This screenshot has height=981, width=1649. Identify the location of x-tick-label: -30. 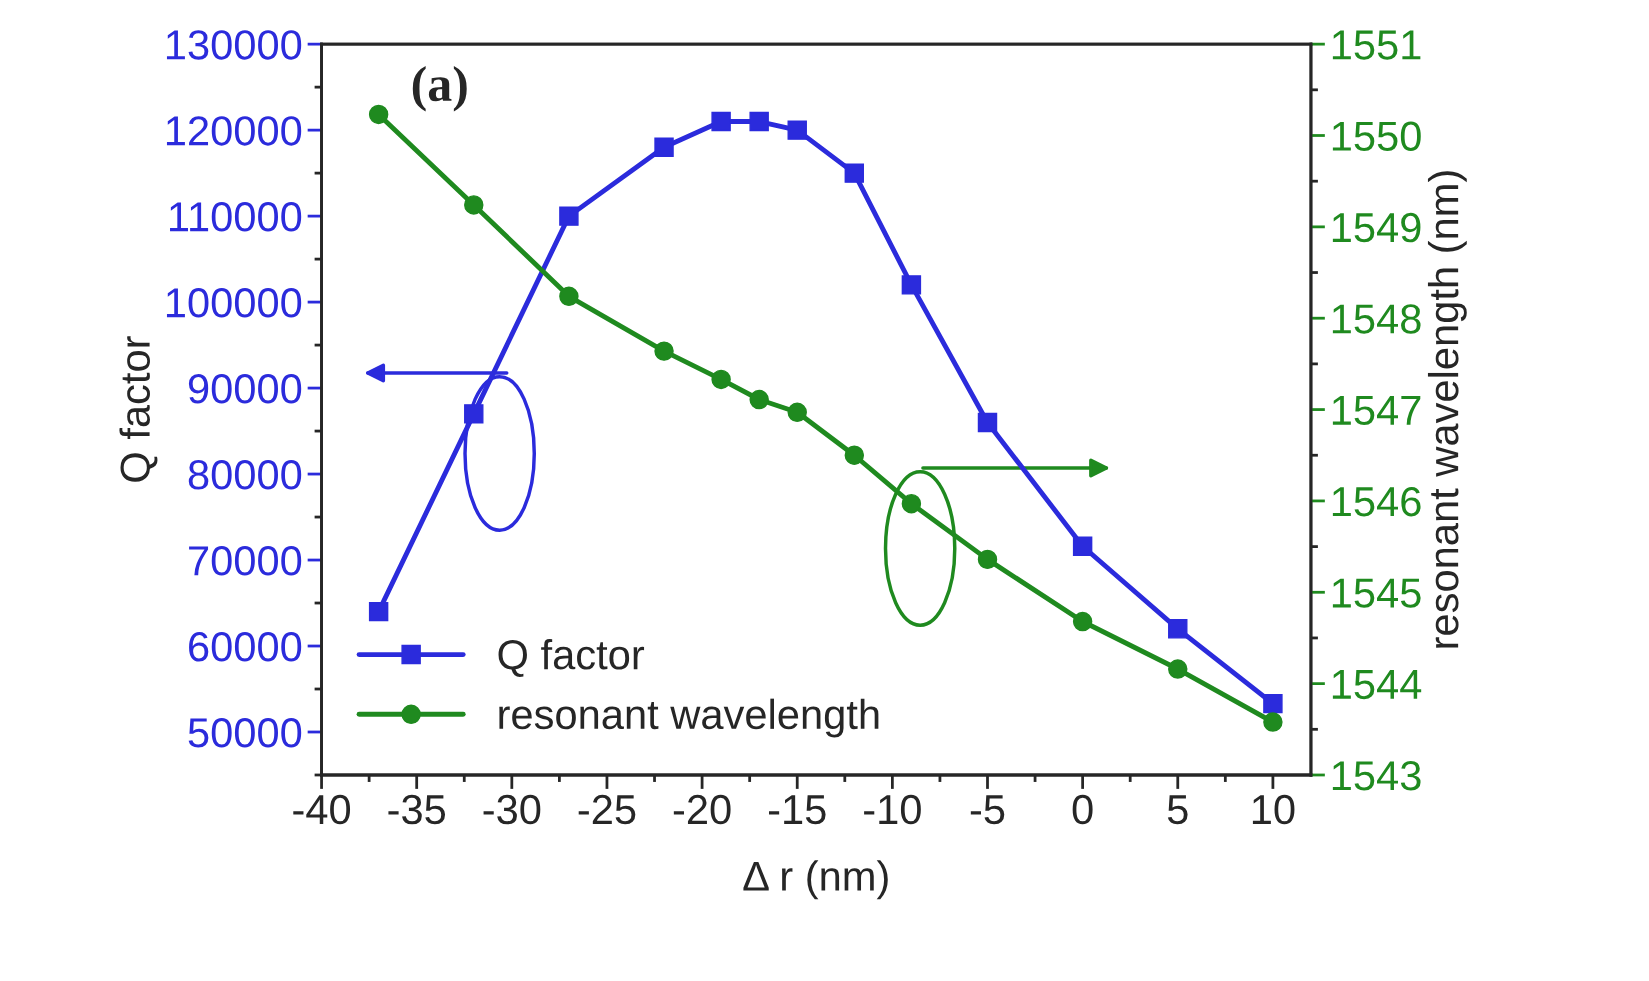
(512, 809).